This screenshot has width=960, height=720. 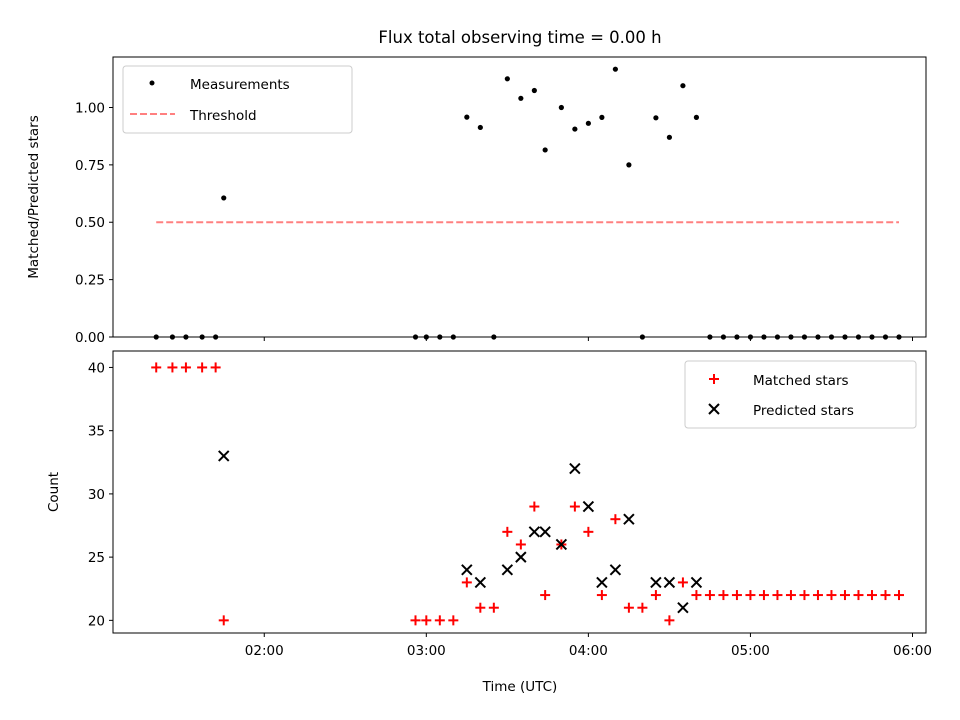 I want to click on count-y-ticks: 20 25 30 35 40, so click(x=100, y=494).